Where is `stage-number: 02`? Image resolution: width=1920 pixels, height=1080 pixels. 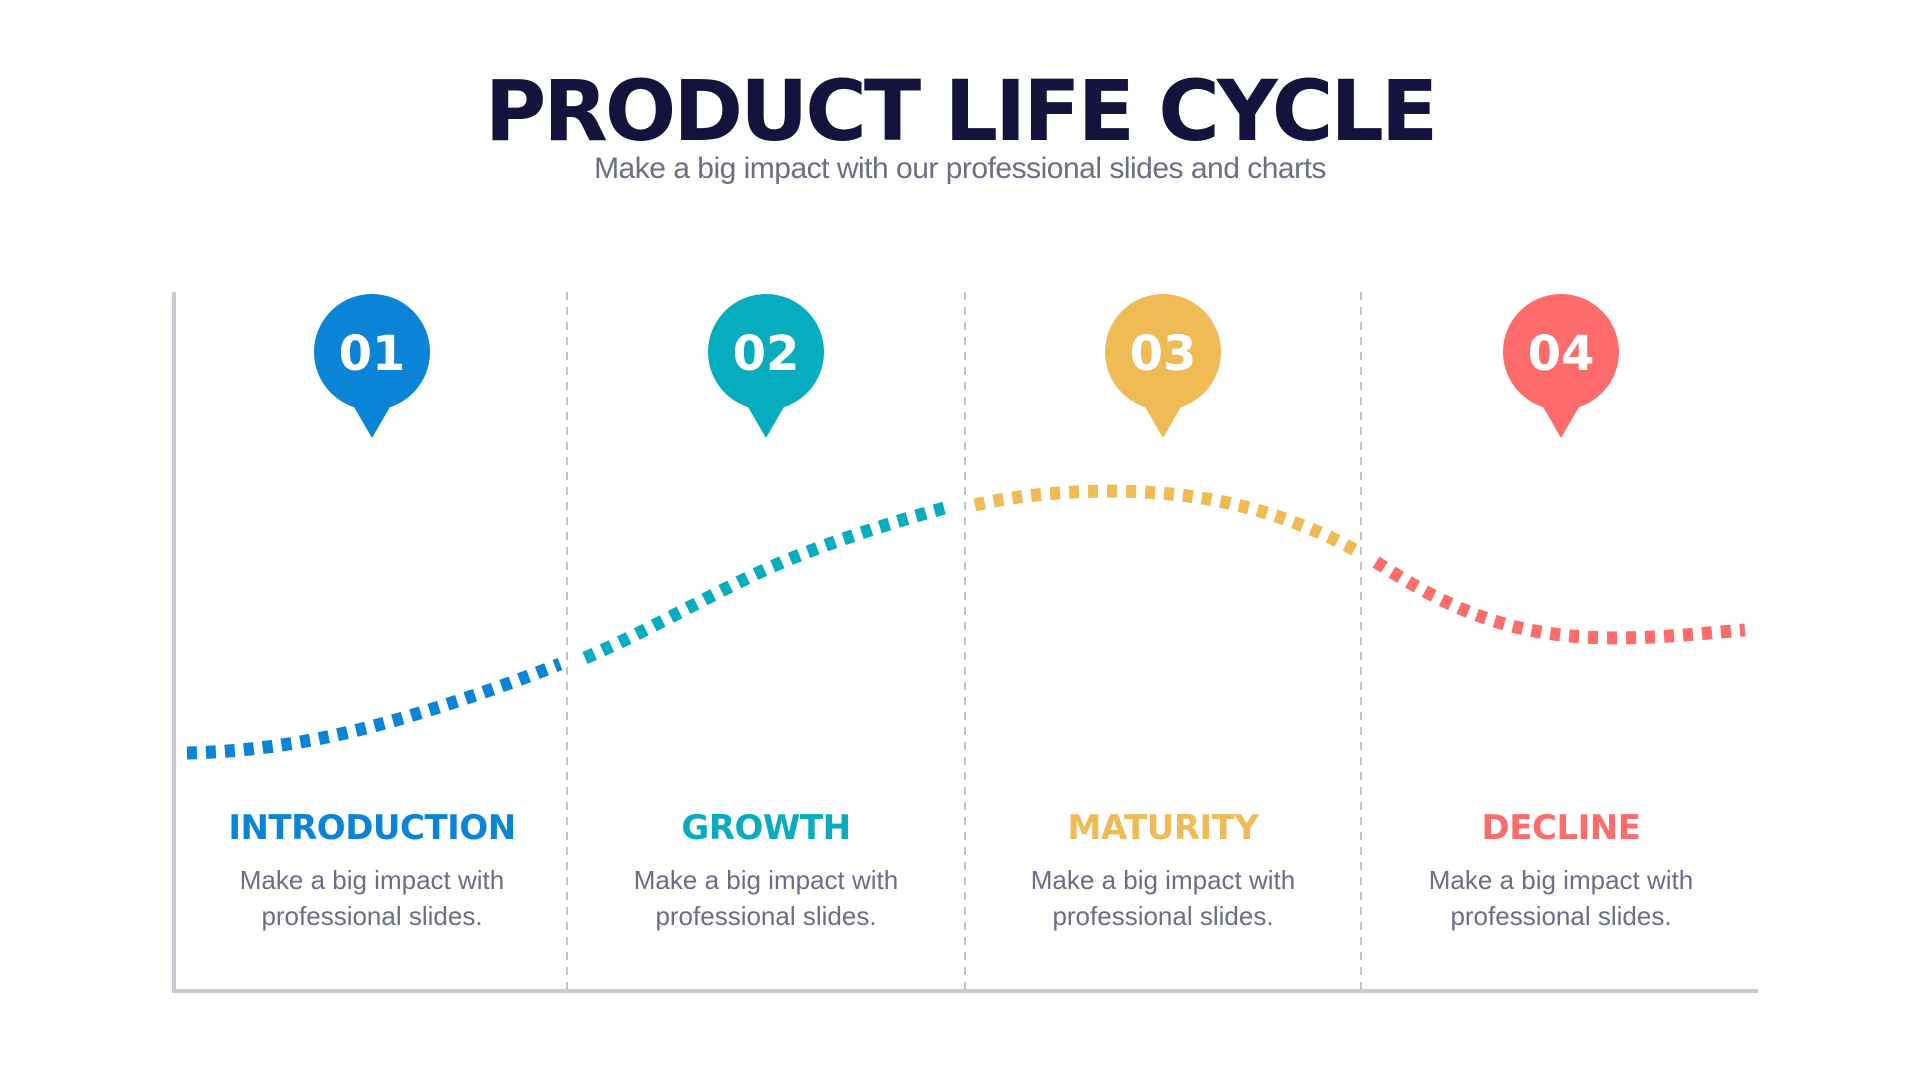 stage-number: 02 is located at coordinates (766, 354).